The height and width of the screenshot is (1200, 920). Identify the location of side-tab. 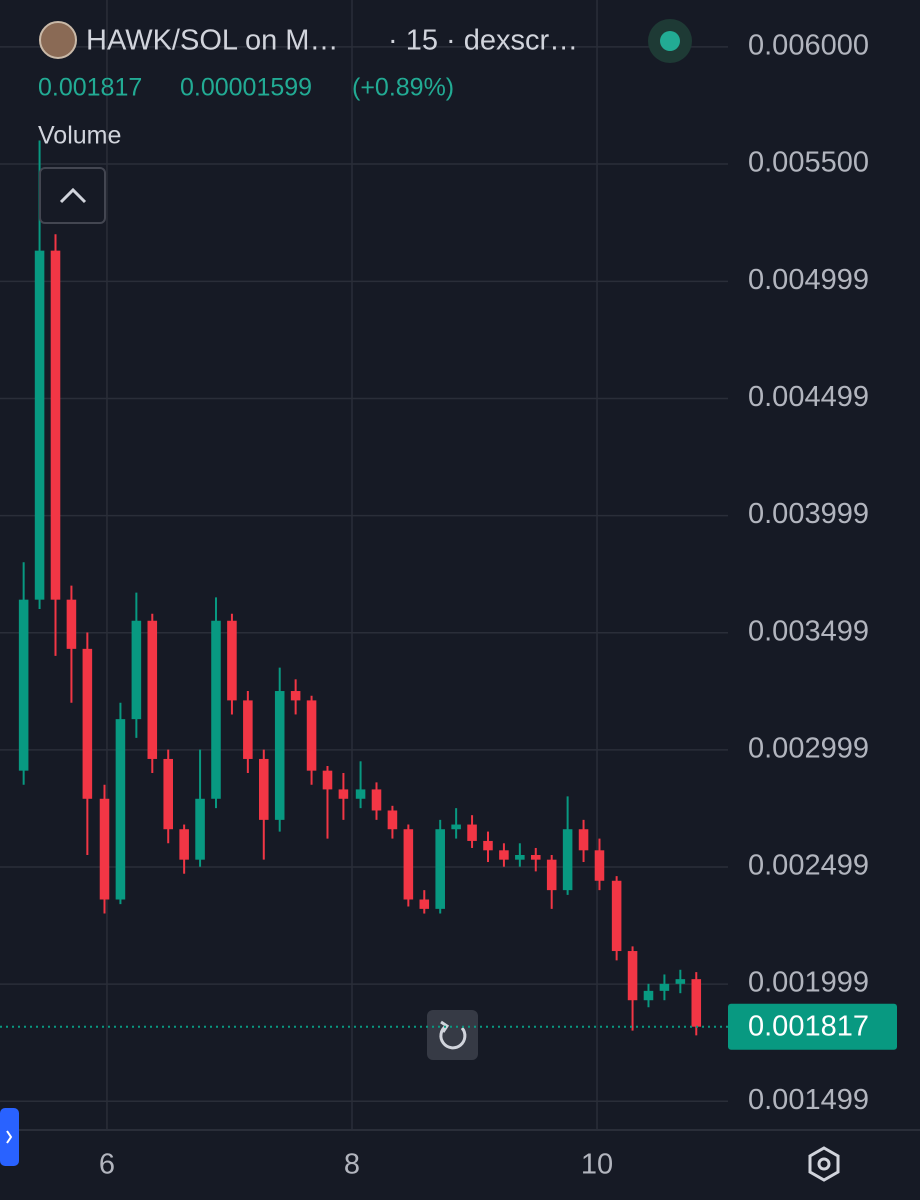
(9, 1137).